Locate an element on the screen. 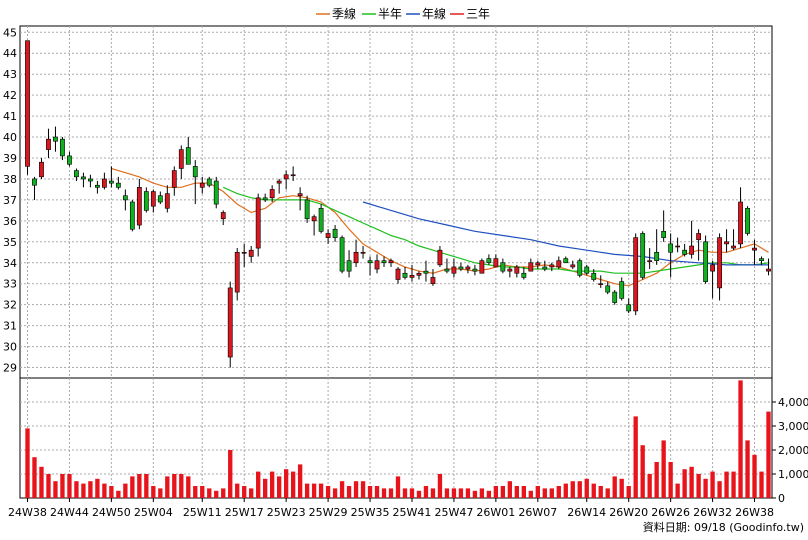 Image resolution: width=808 pixels, height=540 pixels. x-tick-label: 24W44 is located at coordinates (69, 512).